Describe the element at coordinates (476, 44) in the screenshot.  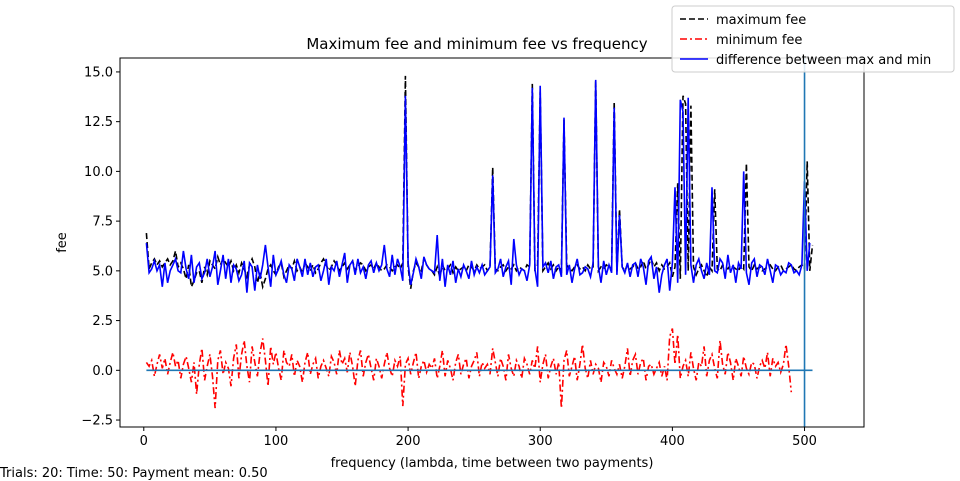
I see `chart-title: Maximum fee and minimum fee vs frequency` at that location.